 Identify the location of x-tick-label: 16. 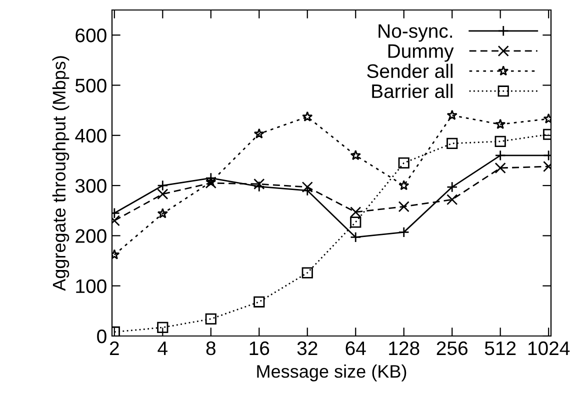
(260, 348).